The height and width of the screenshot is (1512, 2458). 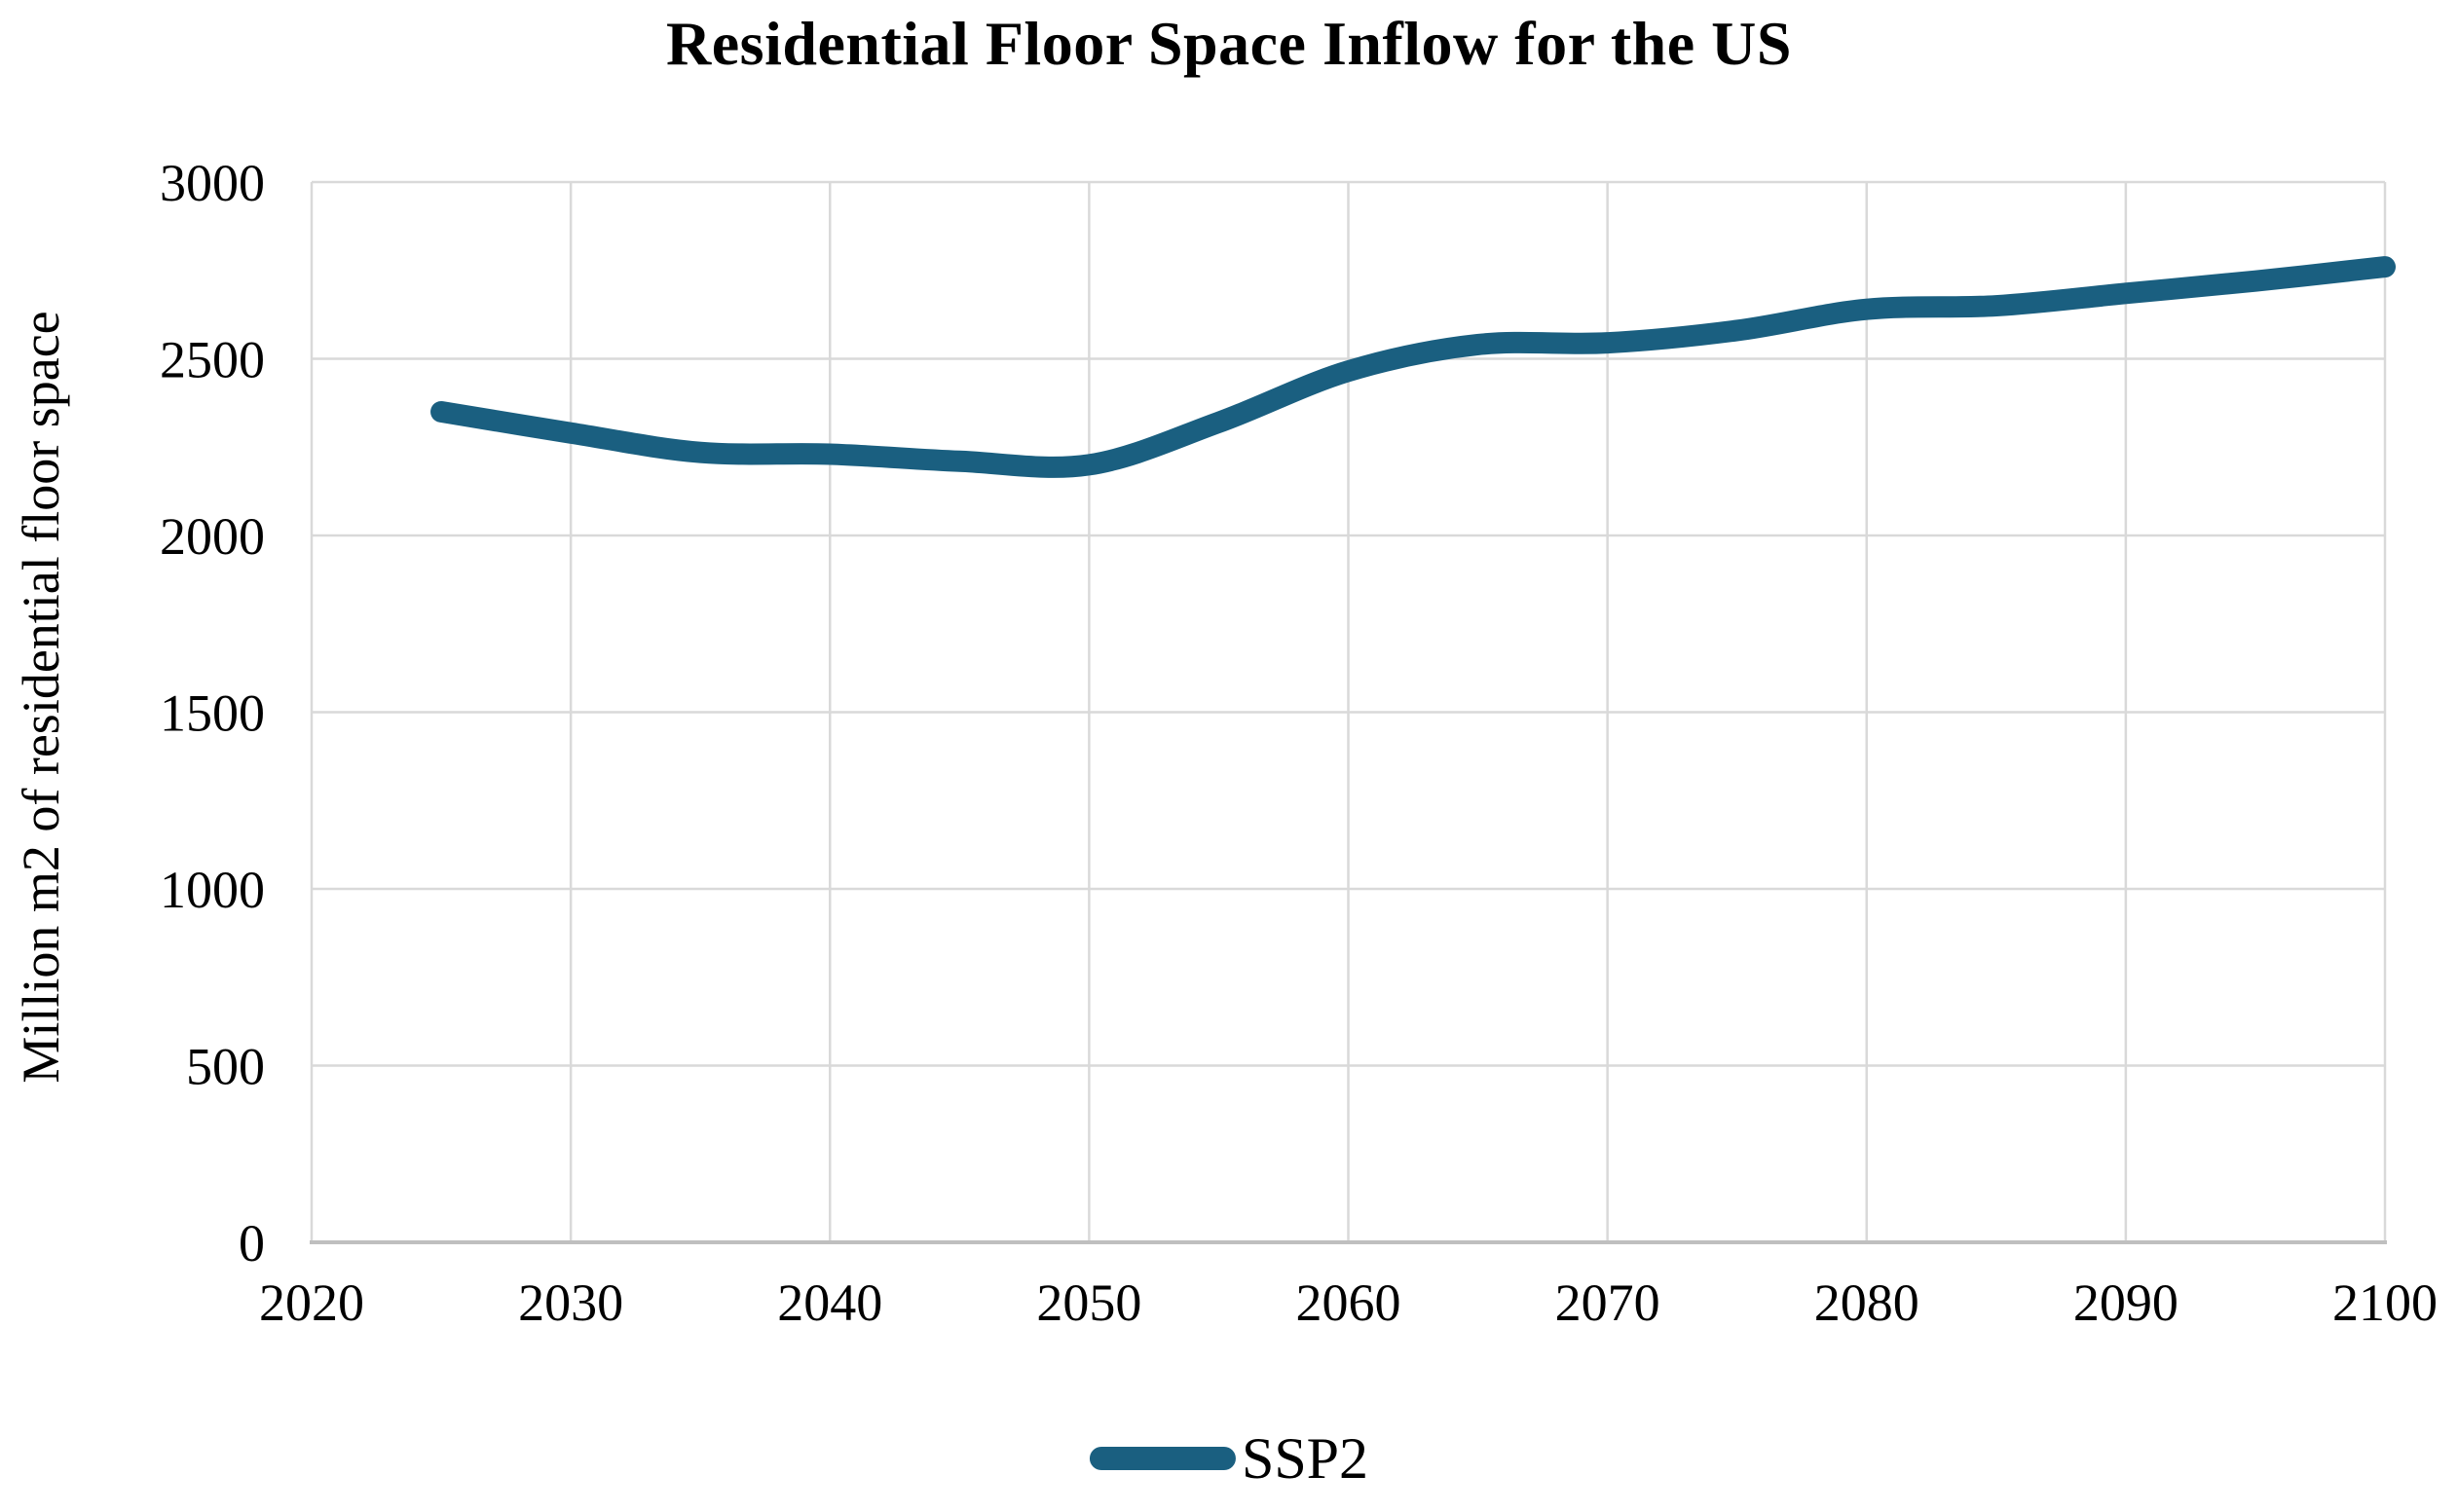 I want to click on y-tick-label: 1000, so click(x=212, y=890).